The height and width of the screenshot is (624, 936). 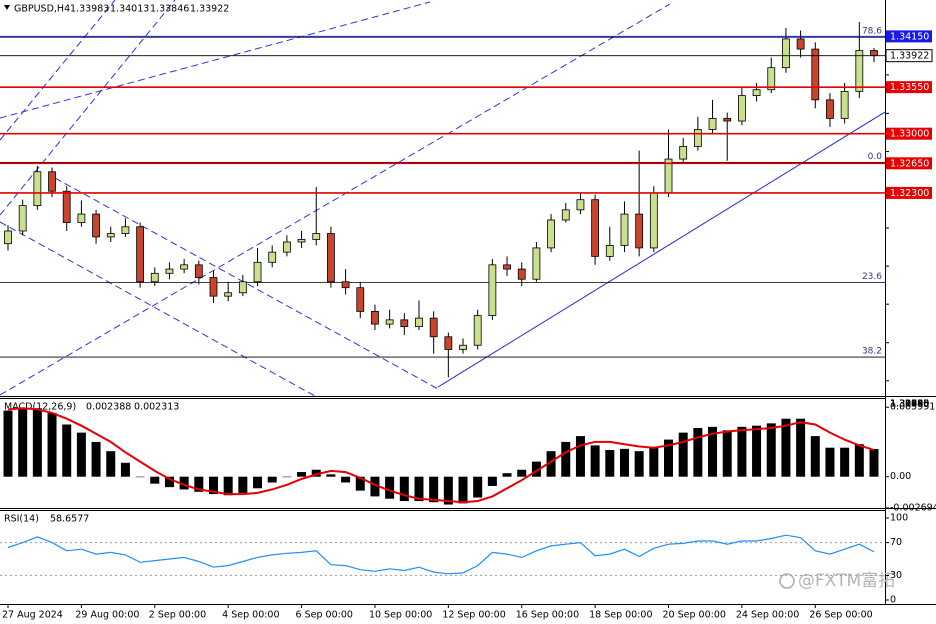 What do you see at coordinates (896, 575) in the screenshot?
I see `y-tick-label: 30` at bounding box center [896, 575].